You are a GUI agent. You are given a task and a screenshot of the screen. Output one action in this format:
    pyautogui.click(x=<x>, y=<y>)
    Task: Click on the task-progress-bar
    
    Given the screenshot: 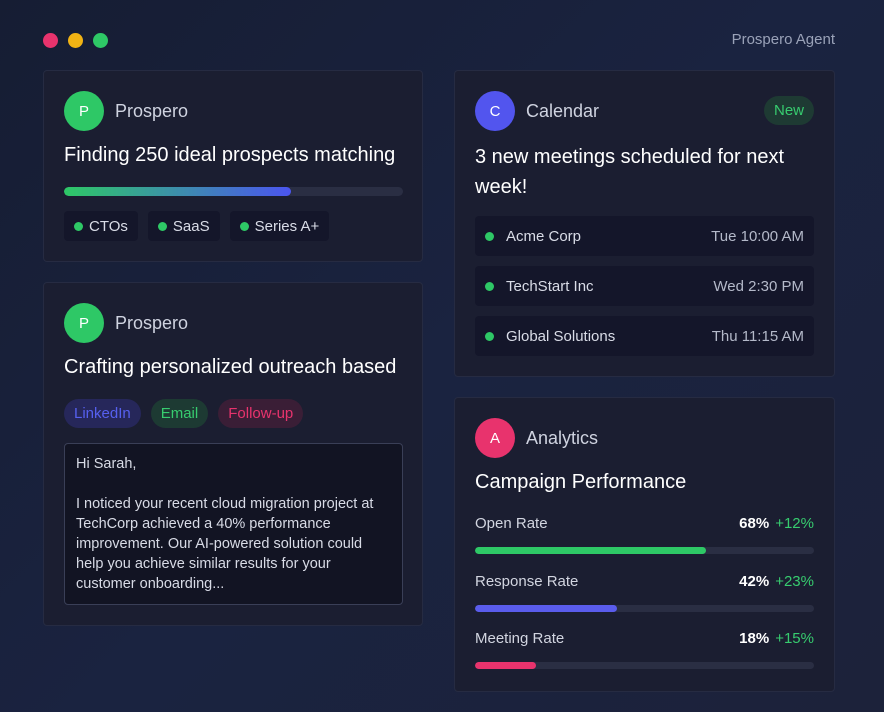 What is the action you would take?
    pyautogui.click(x=233, y=191)
    